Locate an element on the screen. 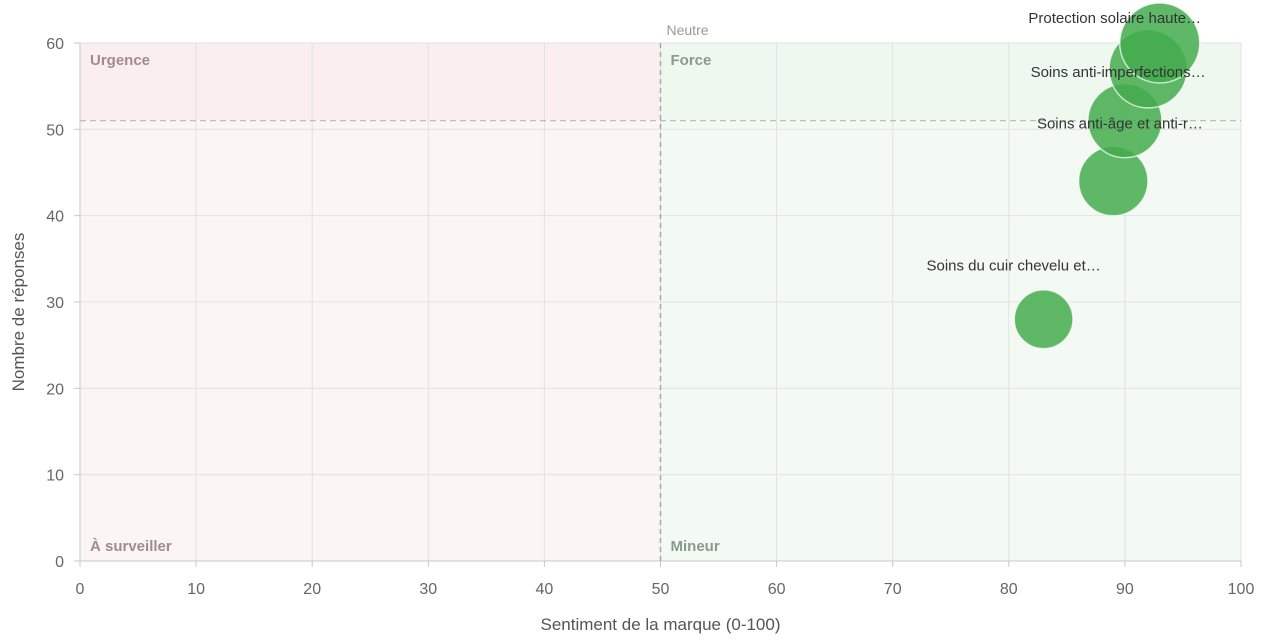  x-tick-label: 40 is located at coordinates (545, 589).